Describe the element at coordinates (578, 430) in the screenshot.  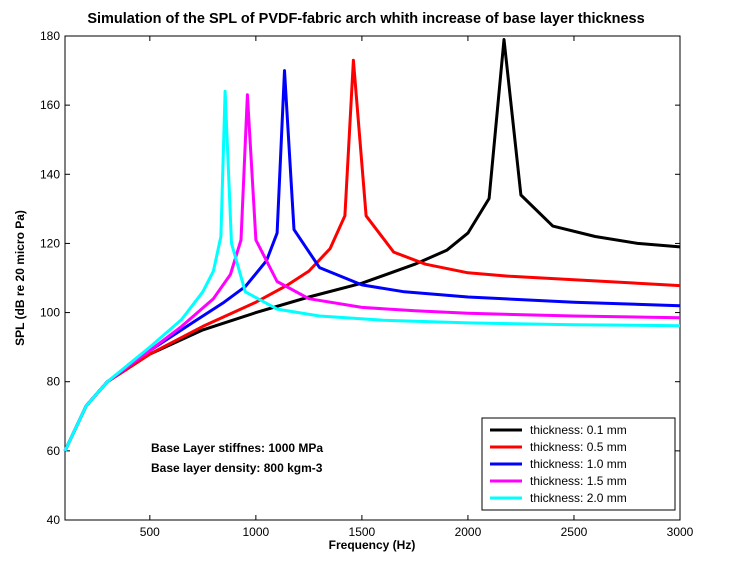
I see `legend-label-1: thickness: 0.1 mm` at that location.